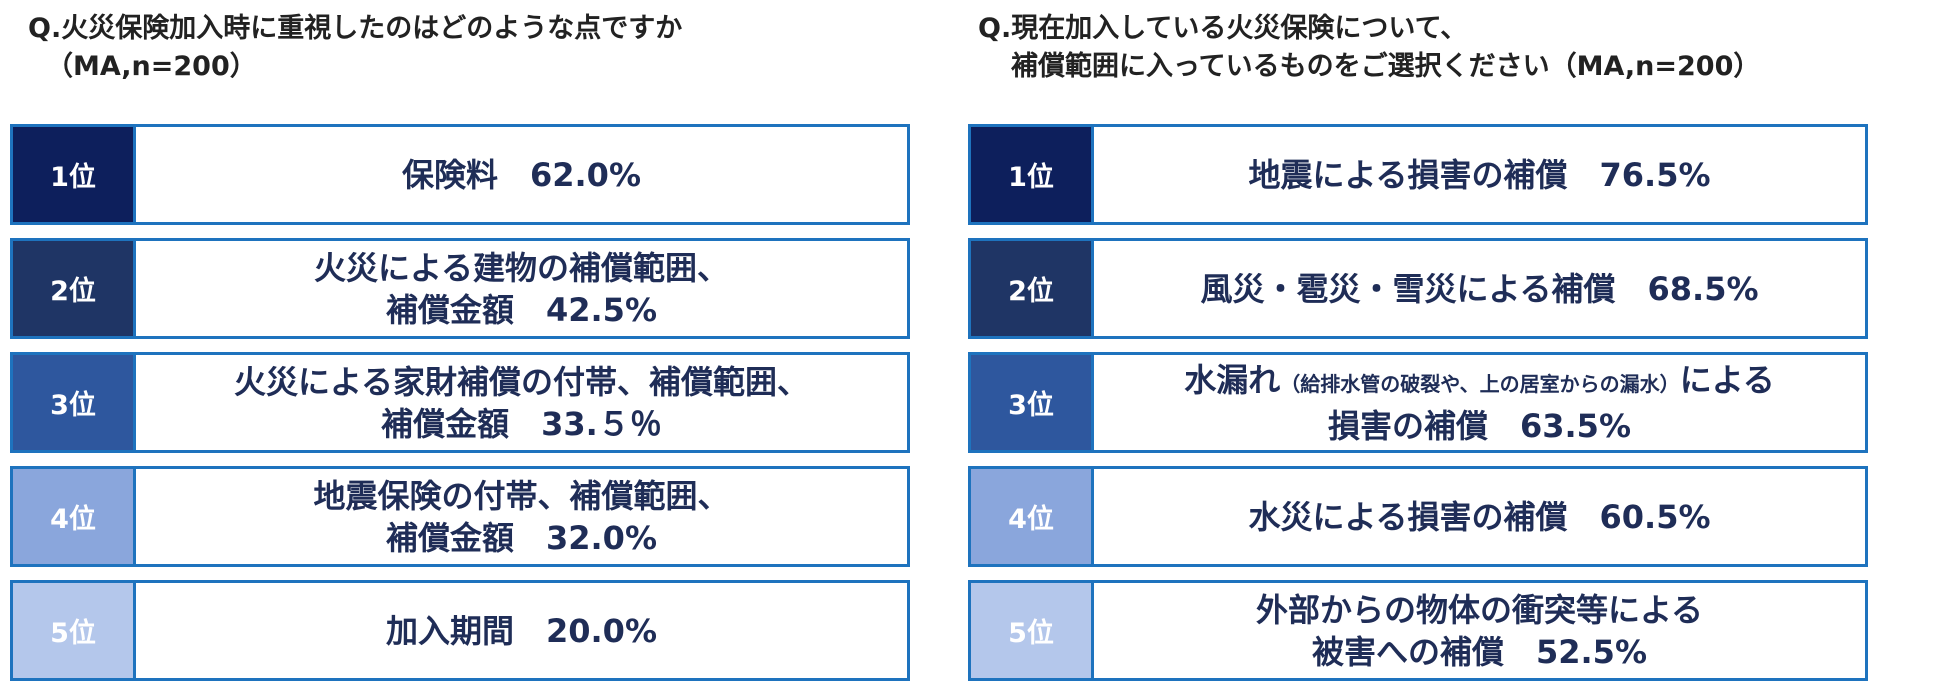 This screenshot has height=697, width=1950. I want to click on rank-item-line1: 水漏れ（給排水管の破裂や、上の居室からの漏水）による, so click(1479, 382).